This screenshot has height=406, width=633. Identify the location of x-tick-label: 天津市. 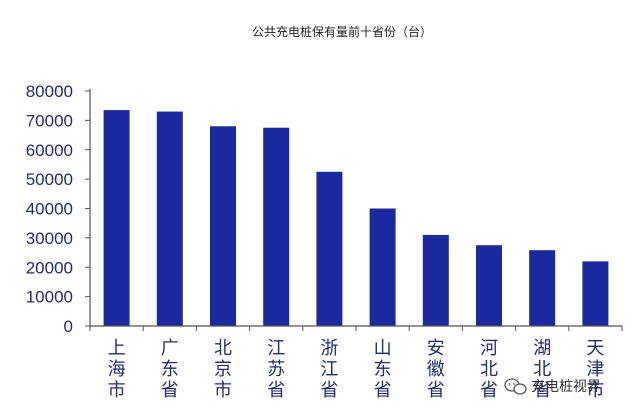
(595, 369).